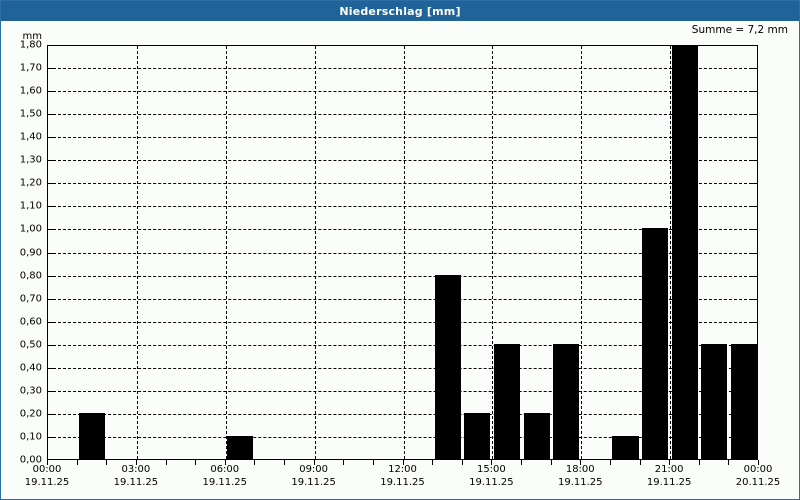 The height and width of the screenshot is (500, 800). Describe the element at coordinates (30, 460) in the screenshot. I see `y-axis-tick-label: 0,00` at that location.